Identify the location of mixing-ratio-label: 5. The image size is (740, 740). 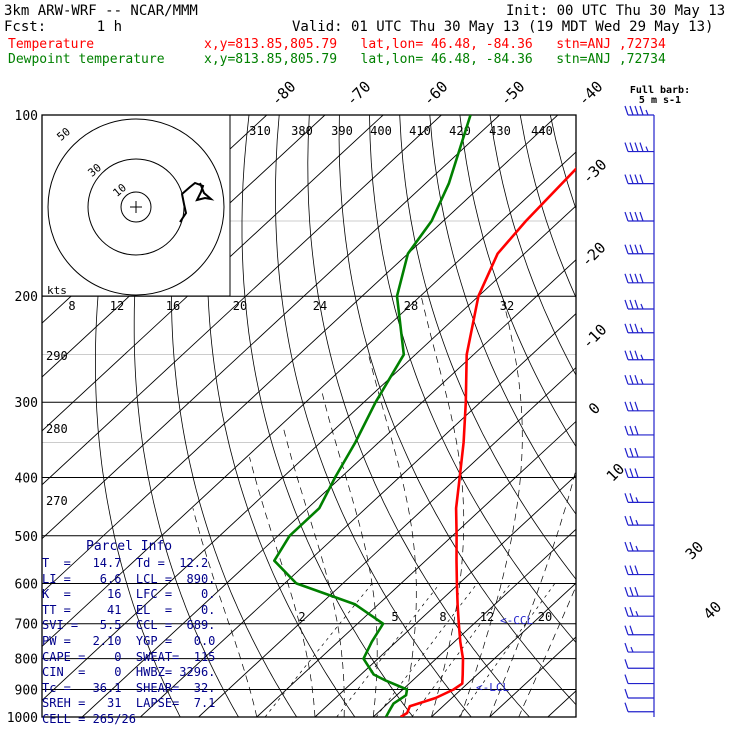
(394, 617).